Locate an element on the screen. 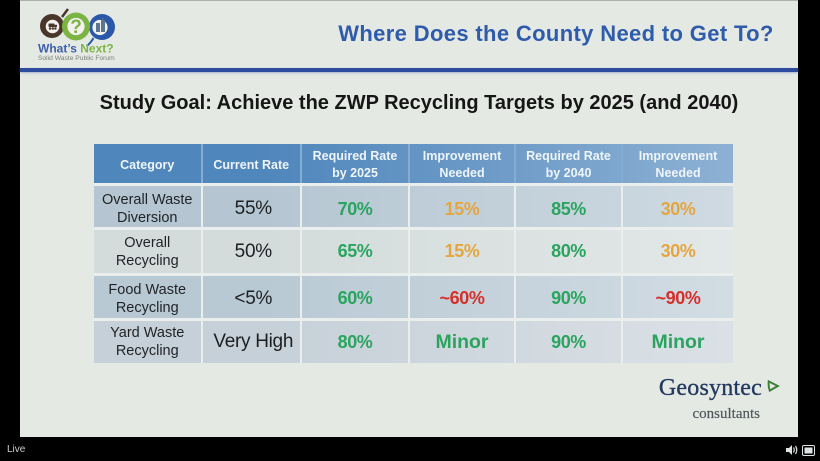 The image size is (820, 461). svg-text: Solid Waste Public Forum is located at coordinates (76, 58).